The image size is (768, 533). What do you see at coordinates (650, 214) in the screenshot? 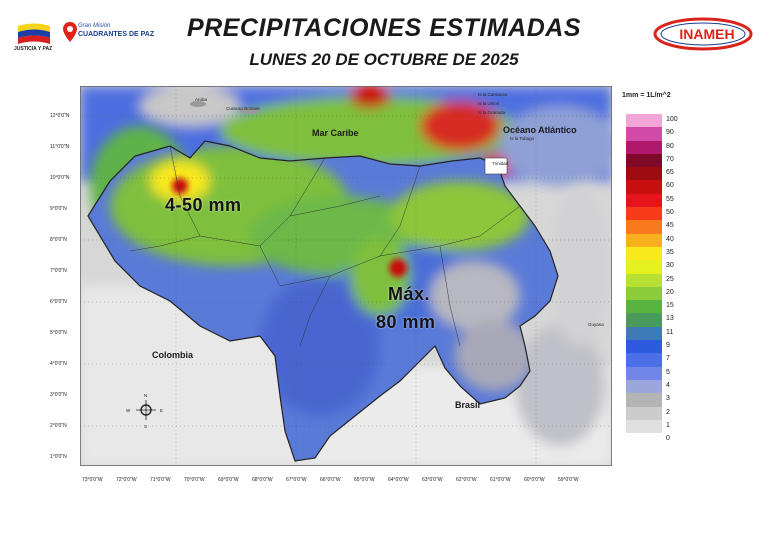
I see `legend-item: 50` at bounding box center [650, 214].